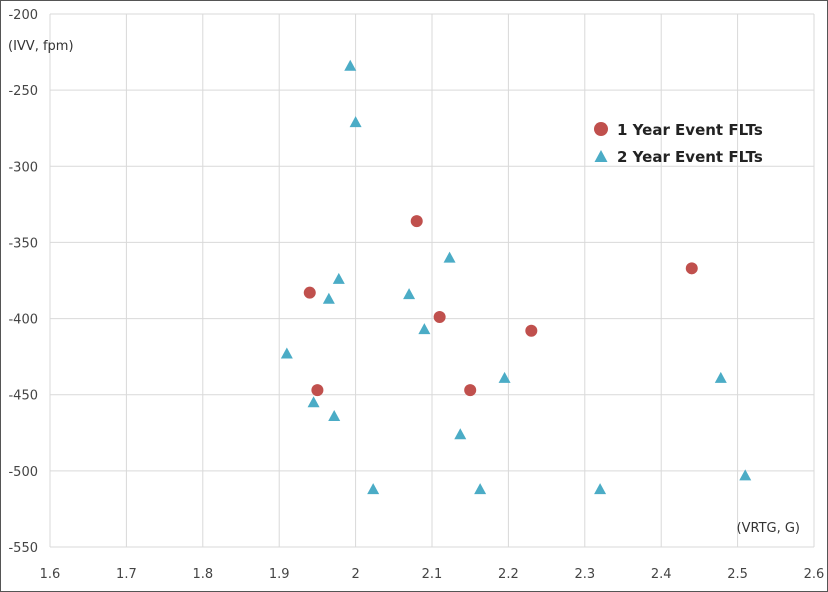 Image resolution: width=828 pixels, height=592 pixels. I want to click on x-tick-label: 1.6, so click(50, 574).